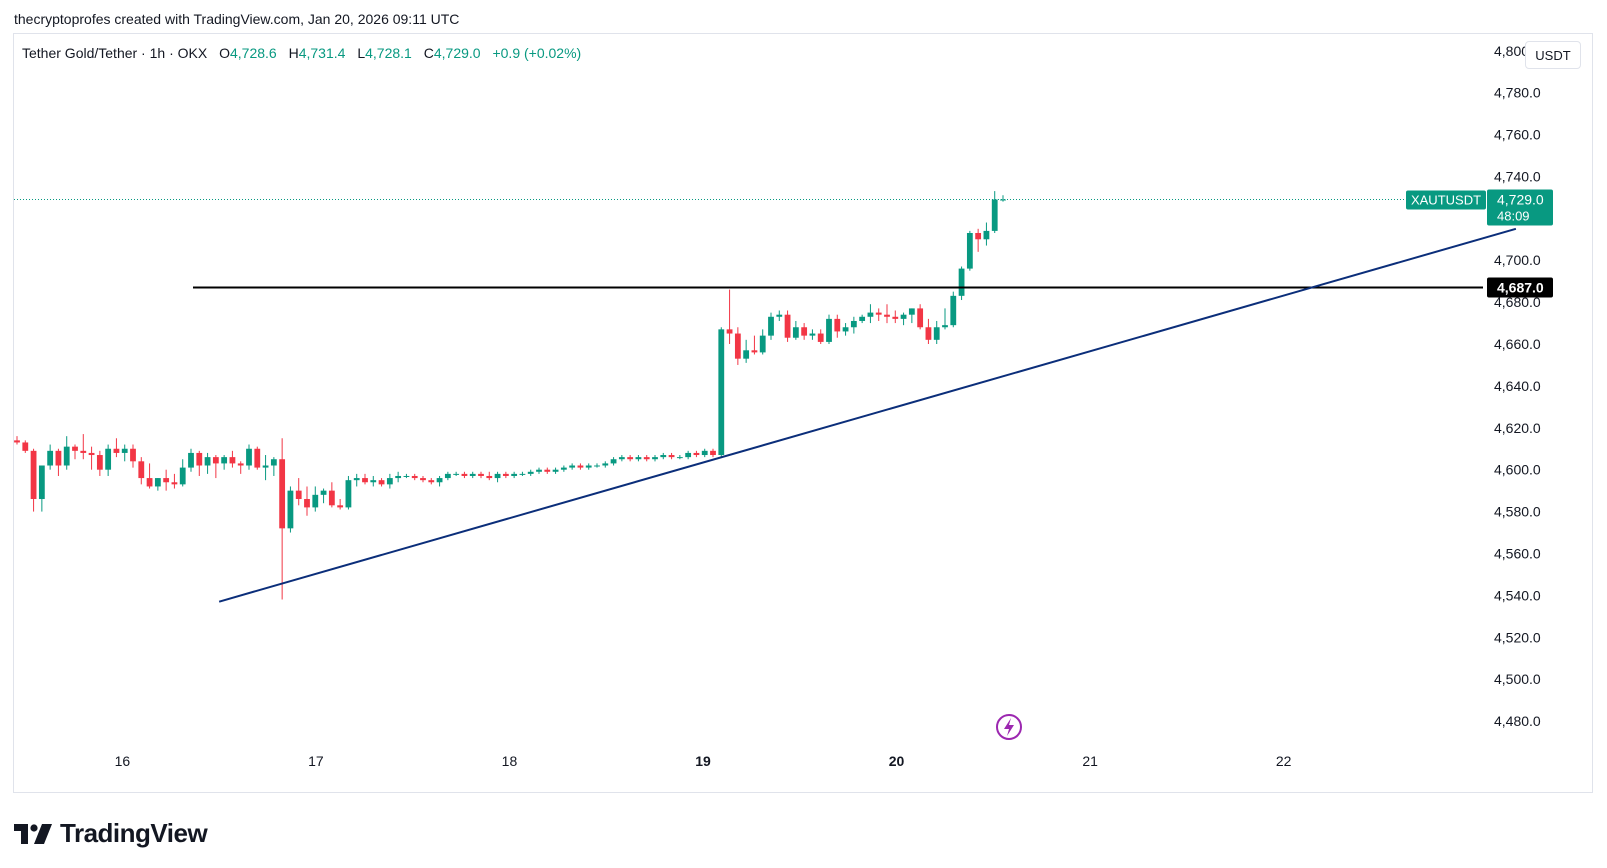 The image size is (1607, 868). I want to click on bar-countdown: 48:09, so click(1513, 215).